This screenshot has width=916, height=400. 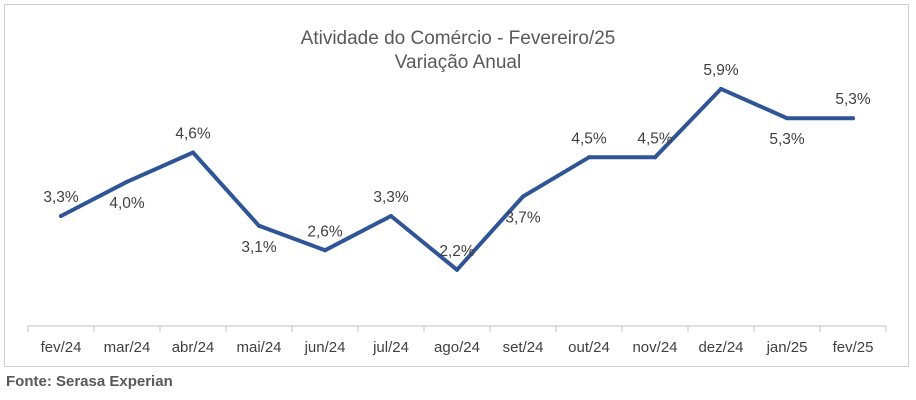 I want to click on data-label: 4,6%, so click(x=193, y=133).